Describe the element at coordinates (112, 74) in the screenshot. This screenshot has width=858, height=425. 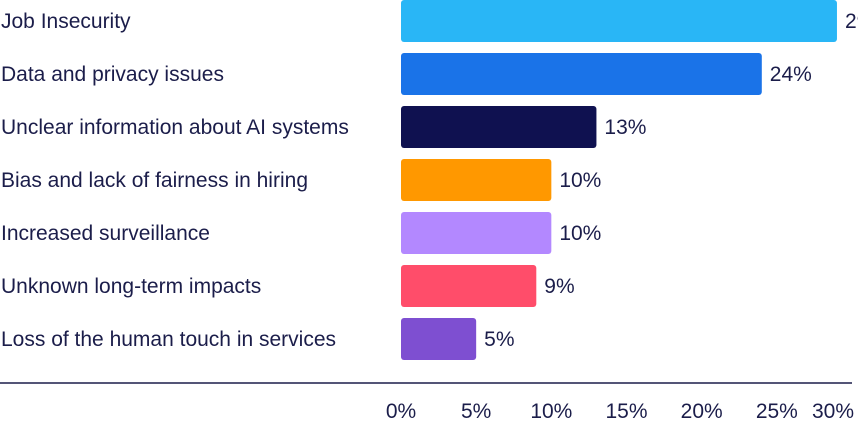
I see `category-label: Data and privacy issues` at that location.